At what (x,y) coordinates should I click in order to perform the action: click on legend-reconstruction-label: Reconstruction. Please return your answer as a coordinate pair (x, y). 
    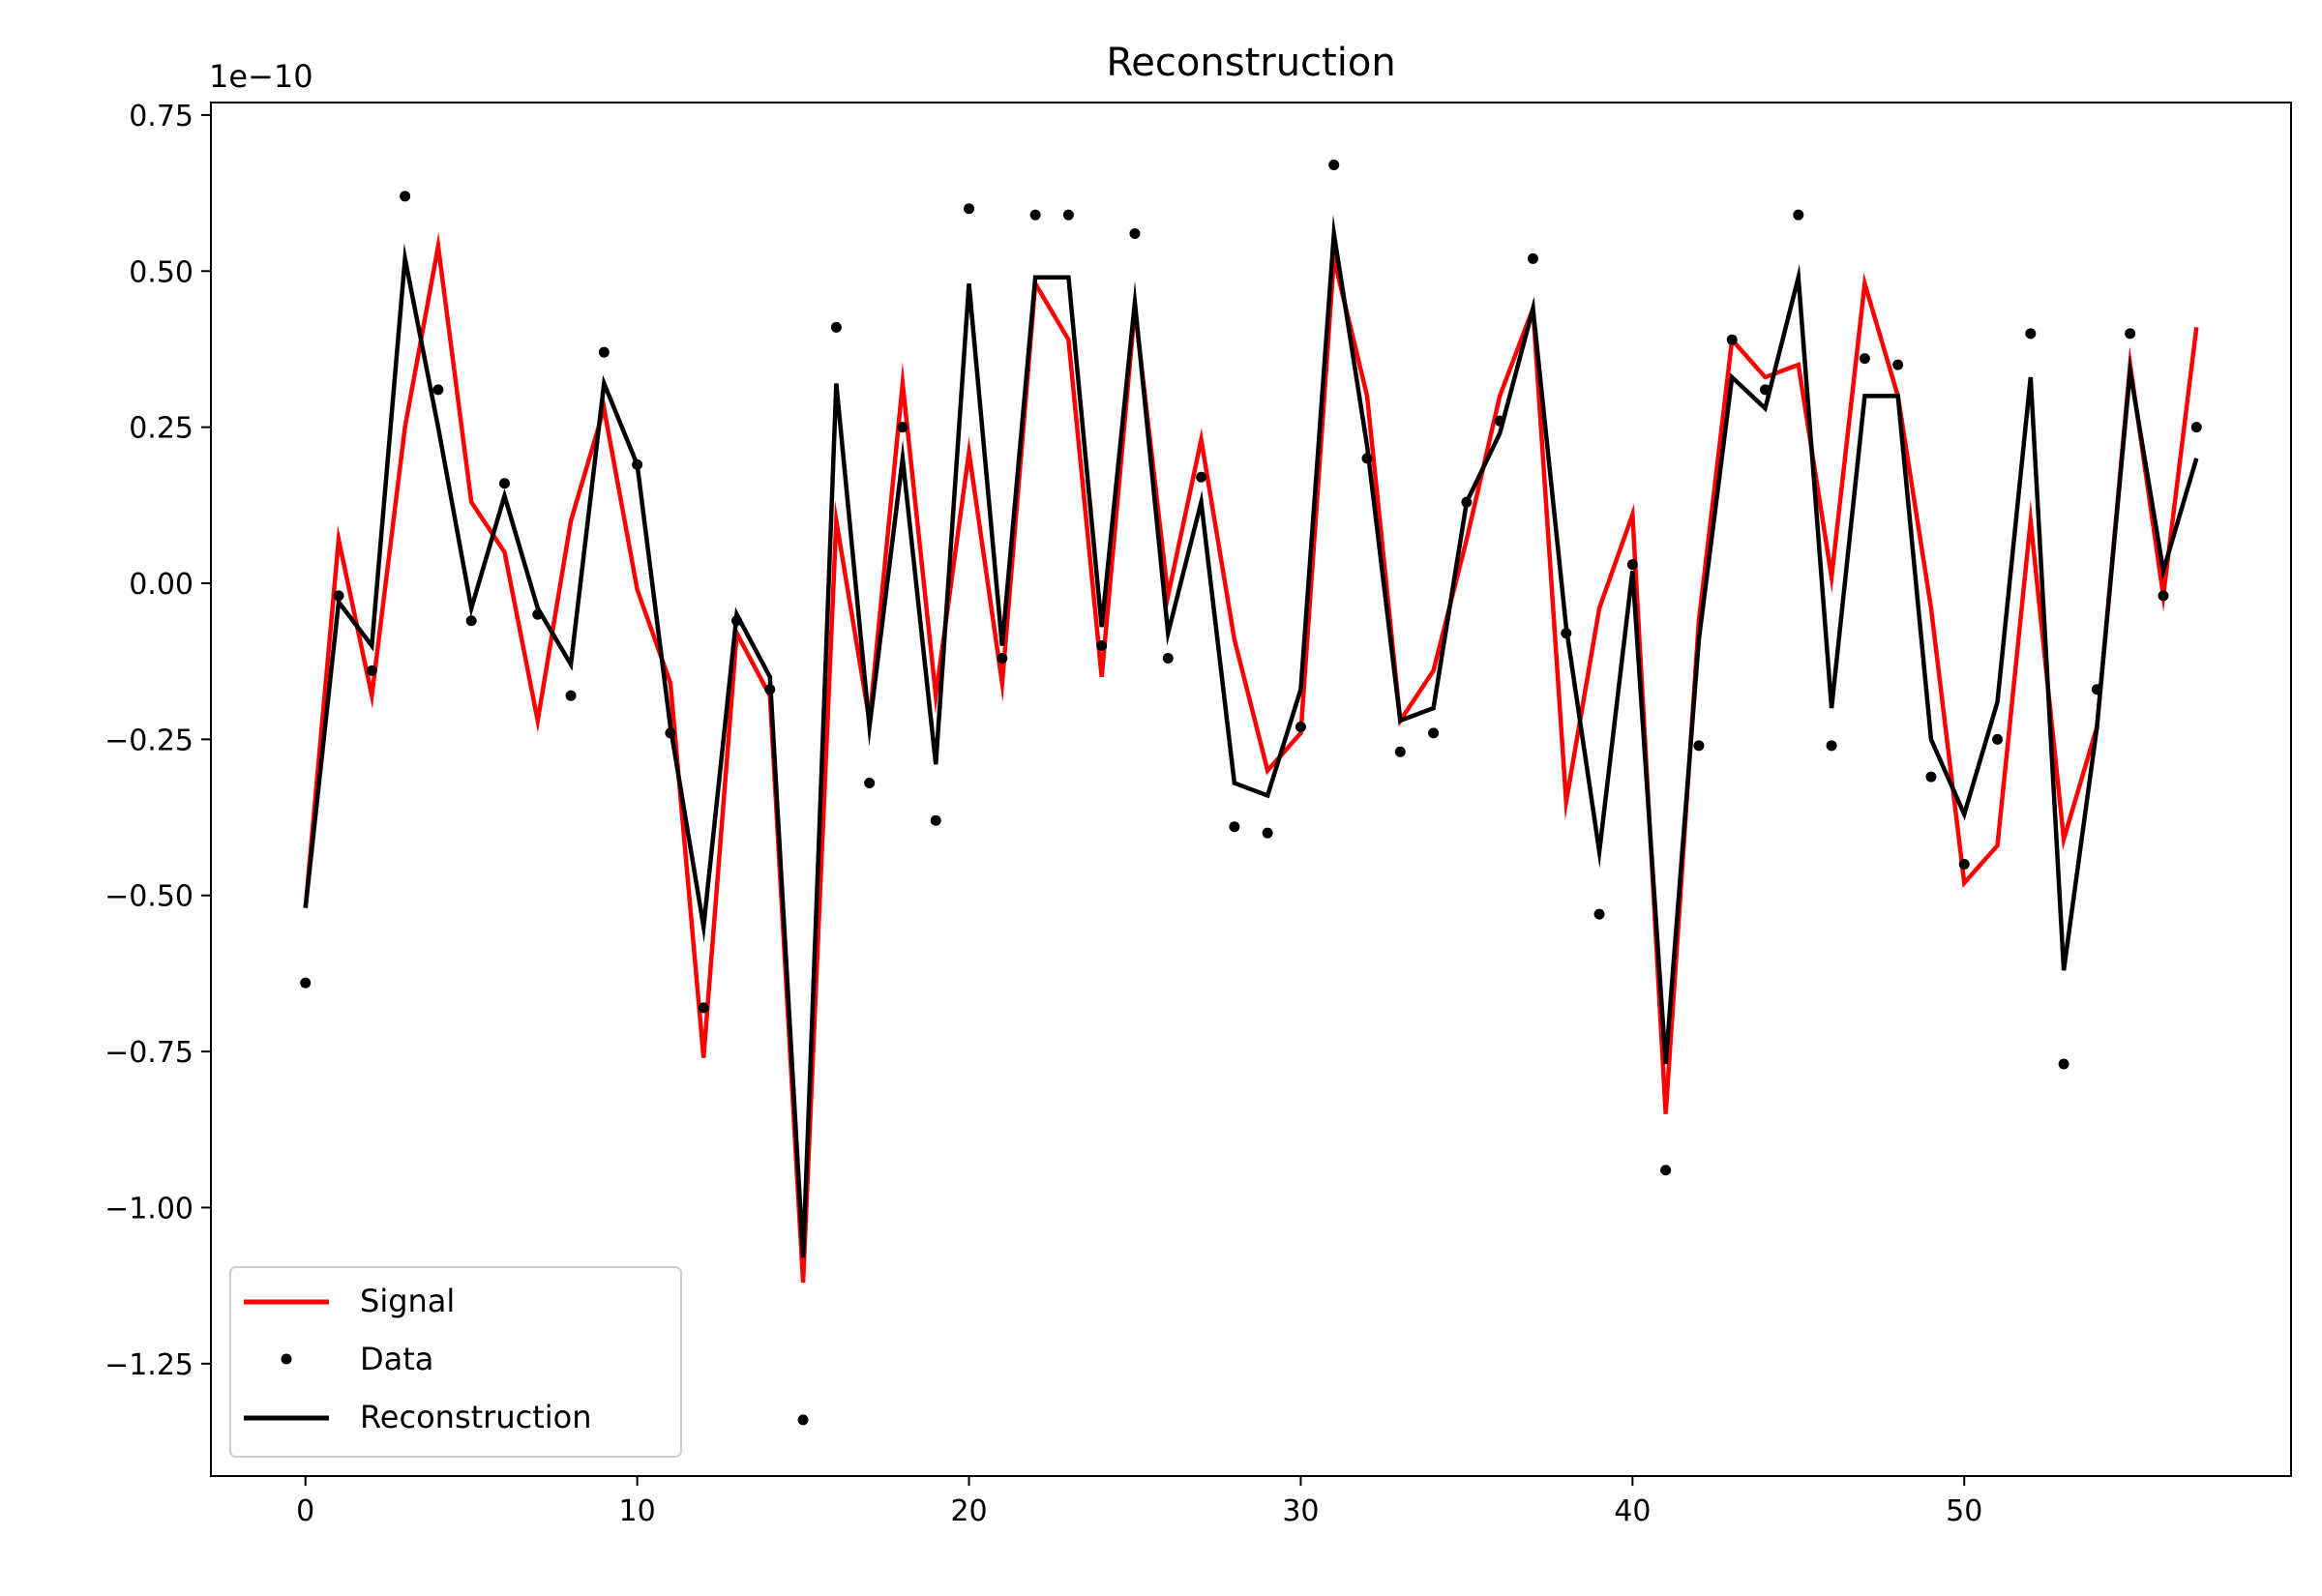
    Looking at the image, I should click on (475, 1417).